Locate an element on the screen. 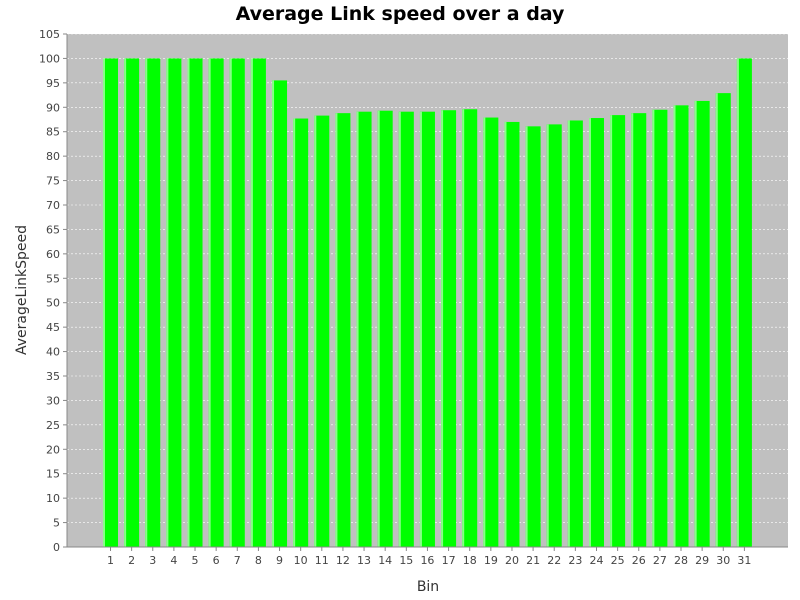 The height and width of the screenshot is (600, 800). x-tick-label: 13 is located at coordinates (364, 560).